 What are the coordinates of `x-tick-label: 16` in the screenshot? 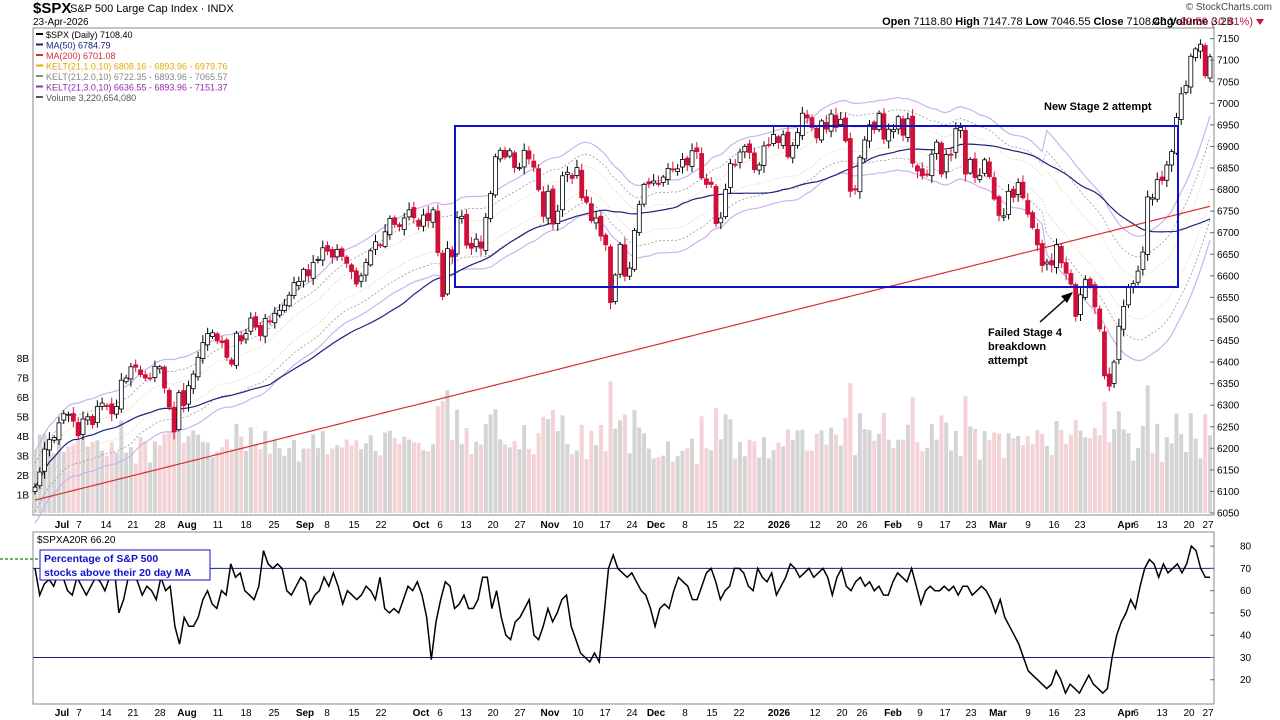 It's located at (1054, 525).